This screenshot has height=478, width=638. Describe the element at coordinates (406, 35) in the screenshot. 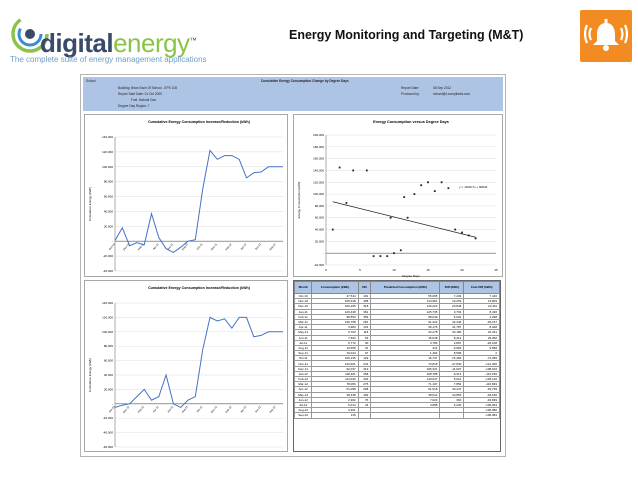

I see `slide-title: Energy Monitoring and Targeting (M&T)` at that location.